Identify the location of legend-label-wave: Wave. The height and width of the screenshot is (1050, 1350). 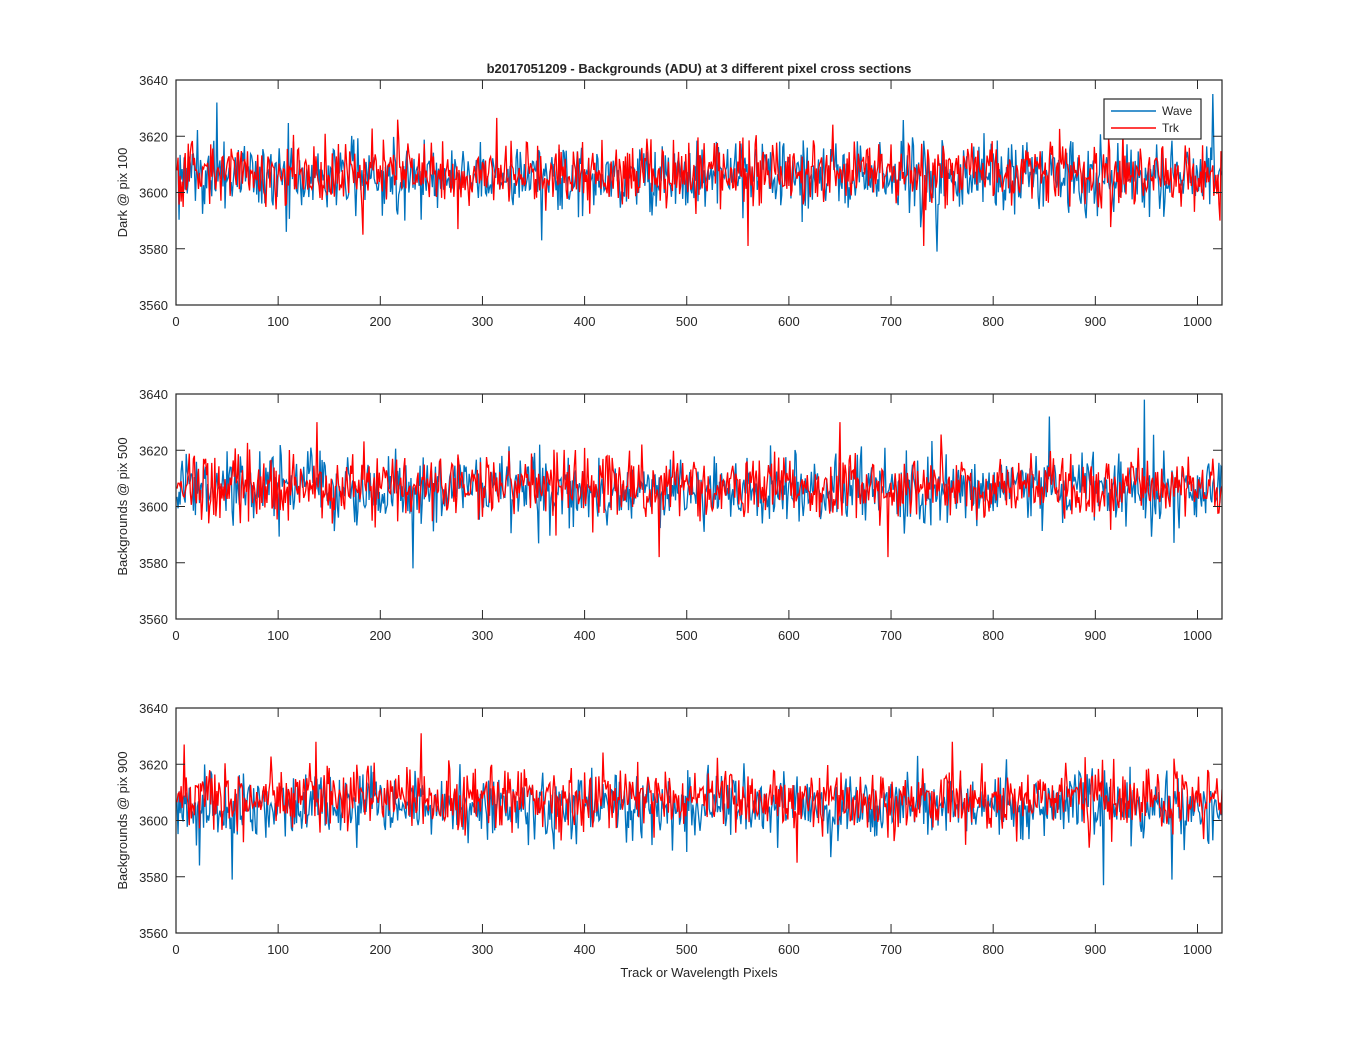
(1177, 111).